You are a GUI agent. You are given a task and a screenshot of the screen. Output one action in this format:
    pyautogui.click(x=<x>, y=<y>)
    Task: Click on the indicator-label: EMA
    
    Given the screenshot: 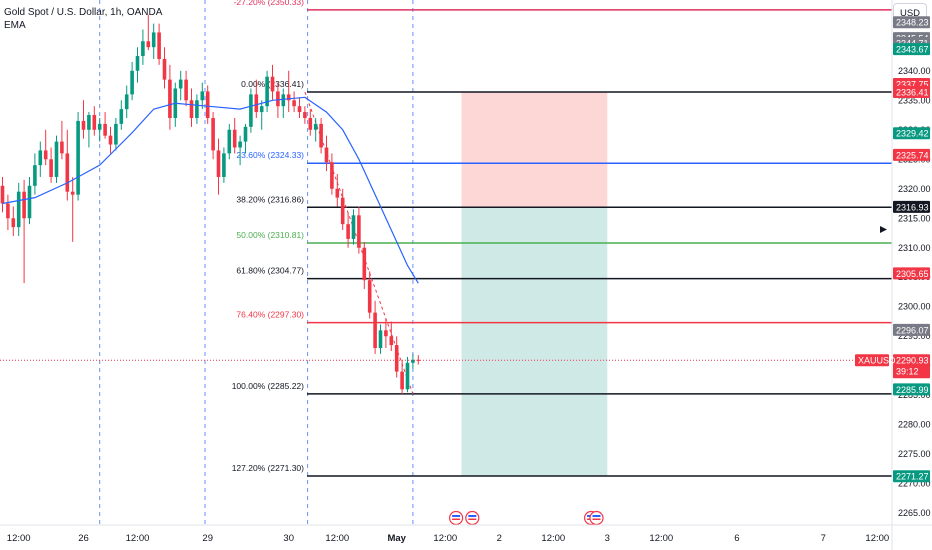 What is the action you would take?
    pyautogui.click(x=15, y=25)
    